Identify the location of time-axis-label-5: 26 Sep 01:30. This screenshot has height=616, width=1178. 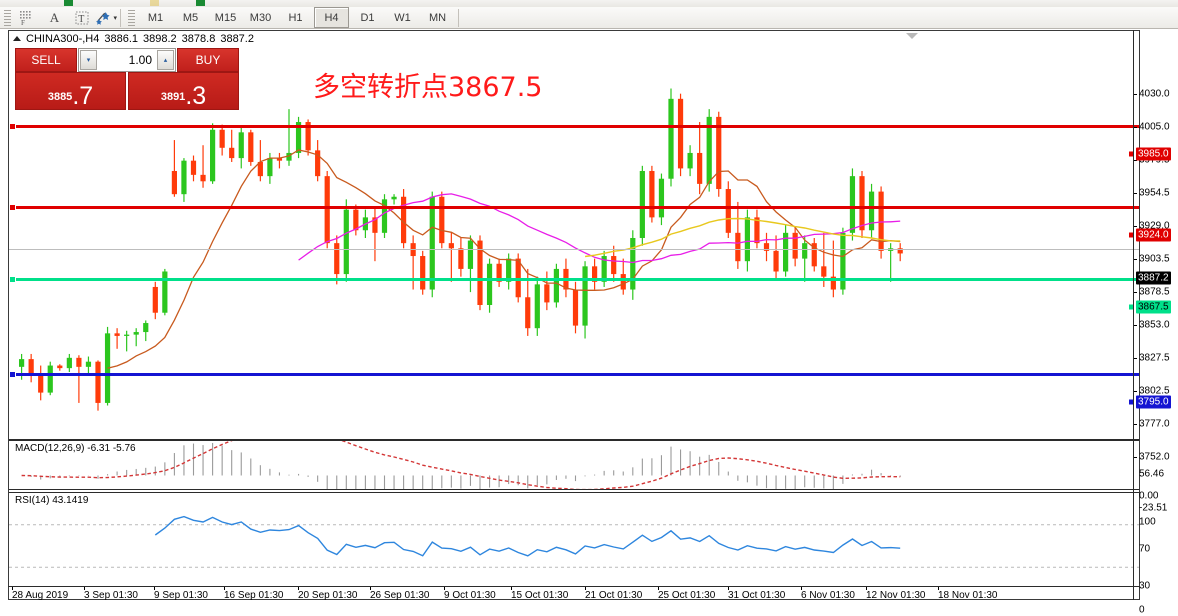
(400, 595).